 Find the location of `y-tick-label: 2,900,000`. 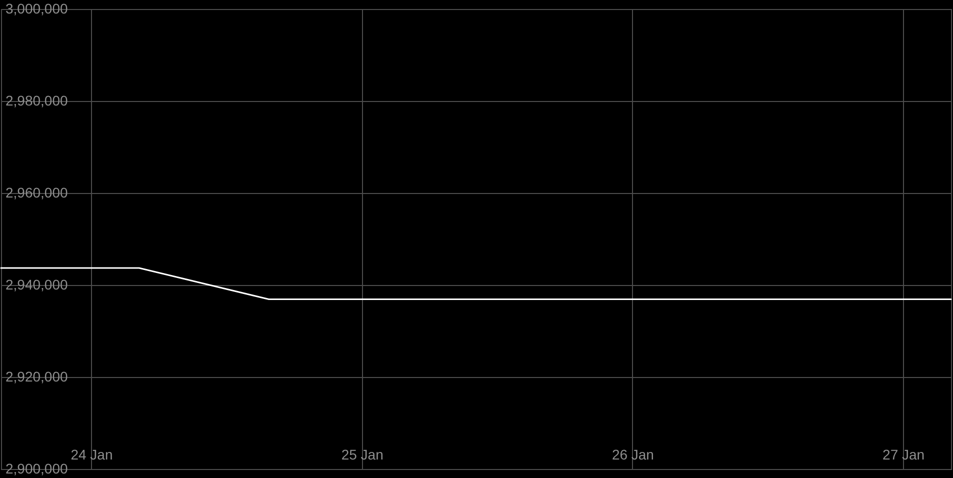

y-tick-label: 2,900,000 is located at coordinates (37, 468).